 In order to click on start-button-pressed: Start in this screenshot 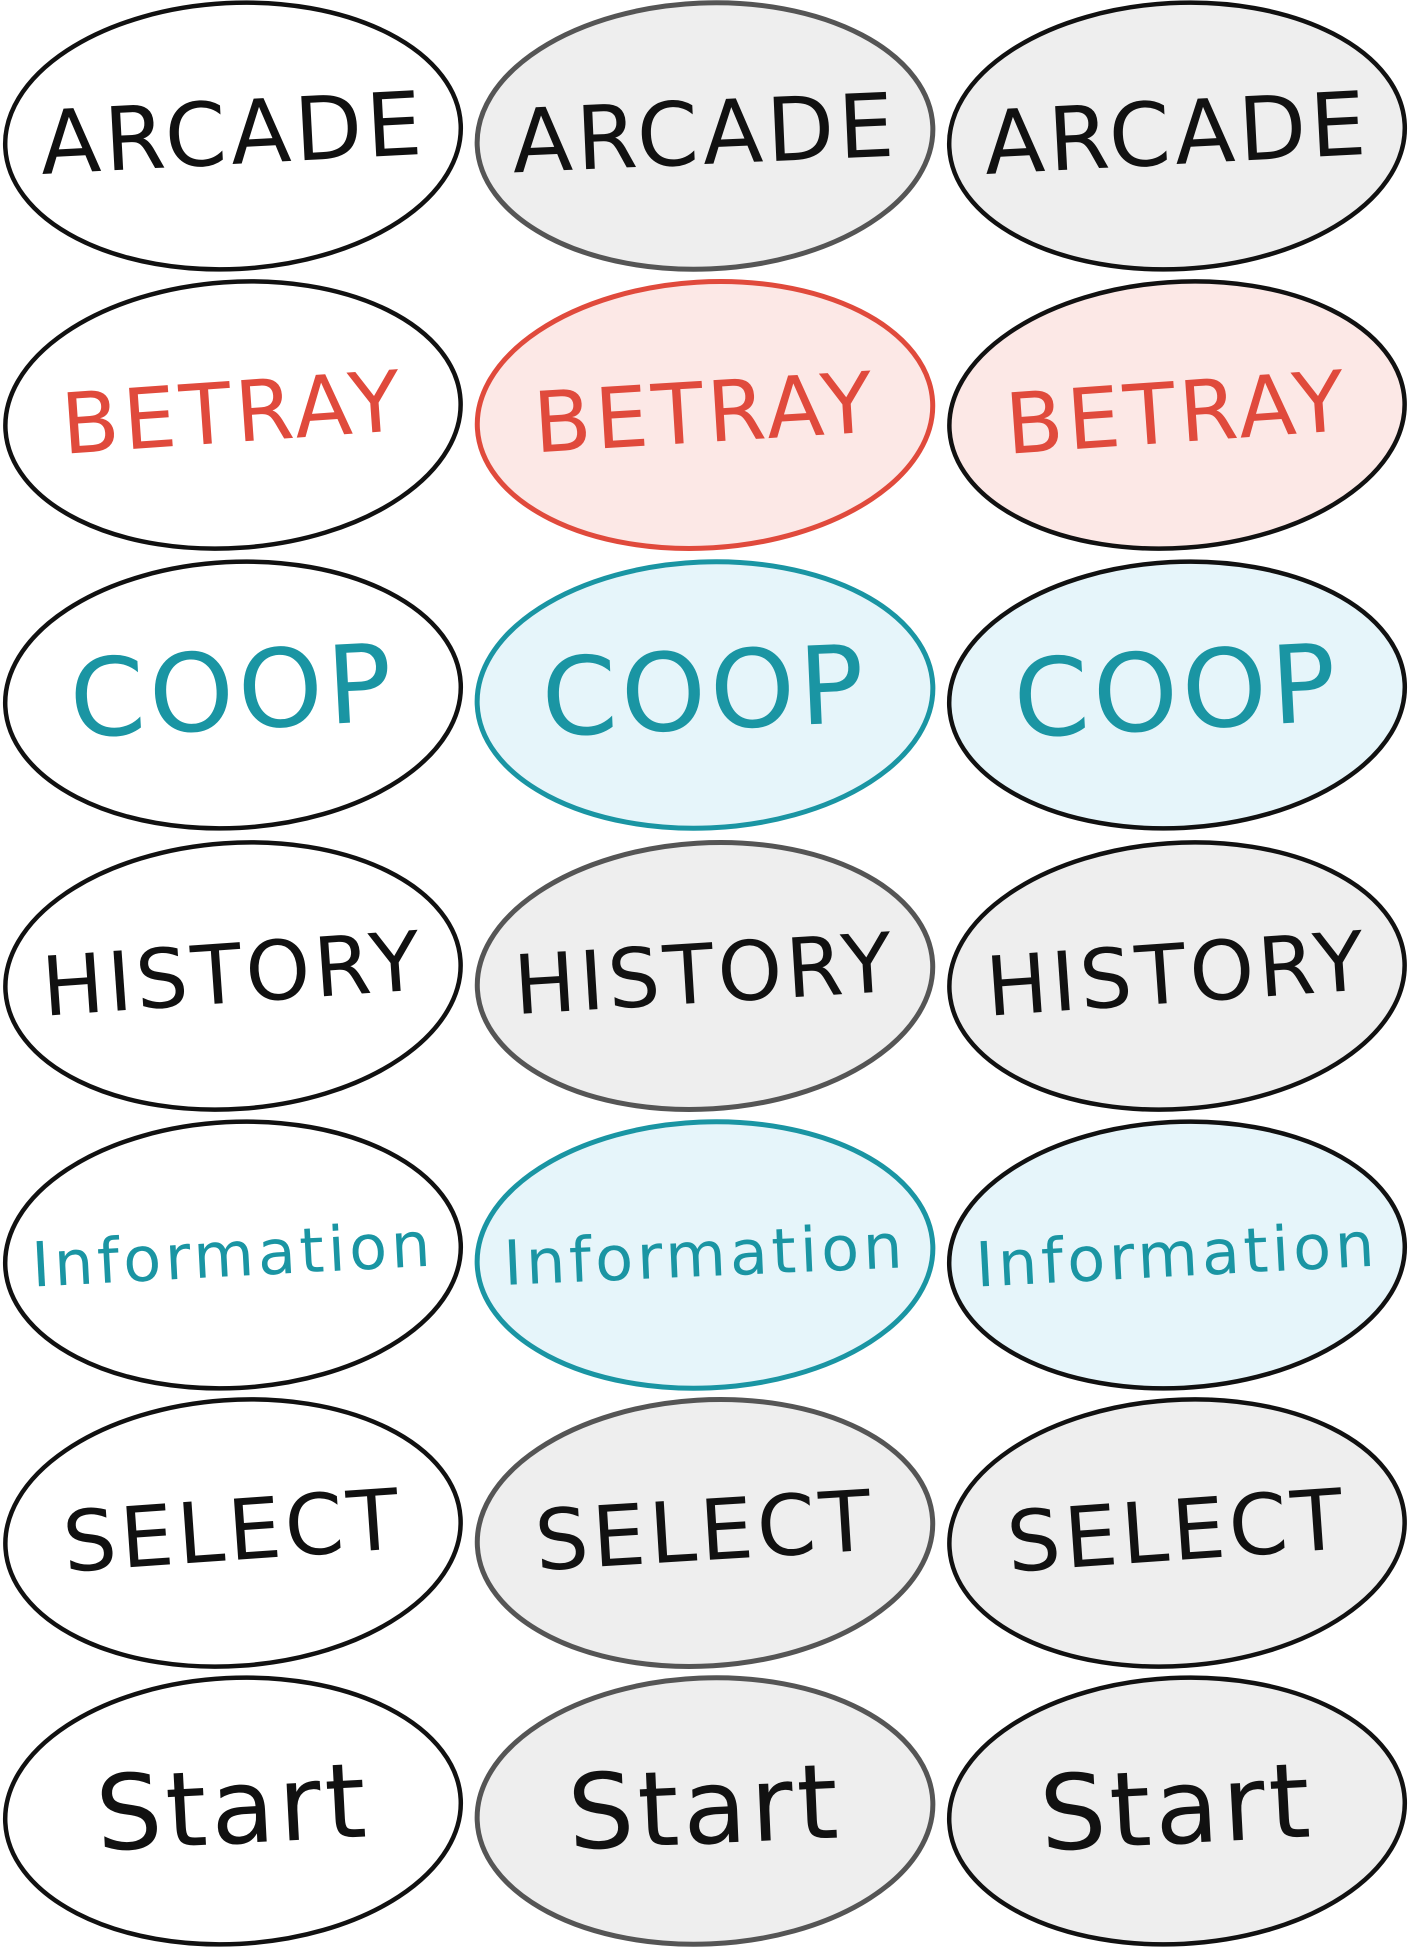, I will do `click(1176, 1810)`.